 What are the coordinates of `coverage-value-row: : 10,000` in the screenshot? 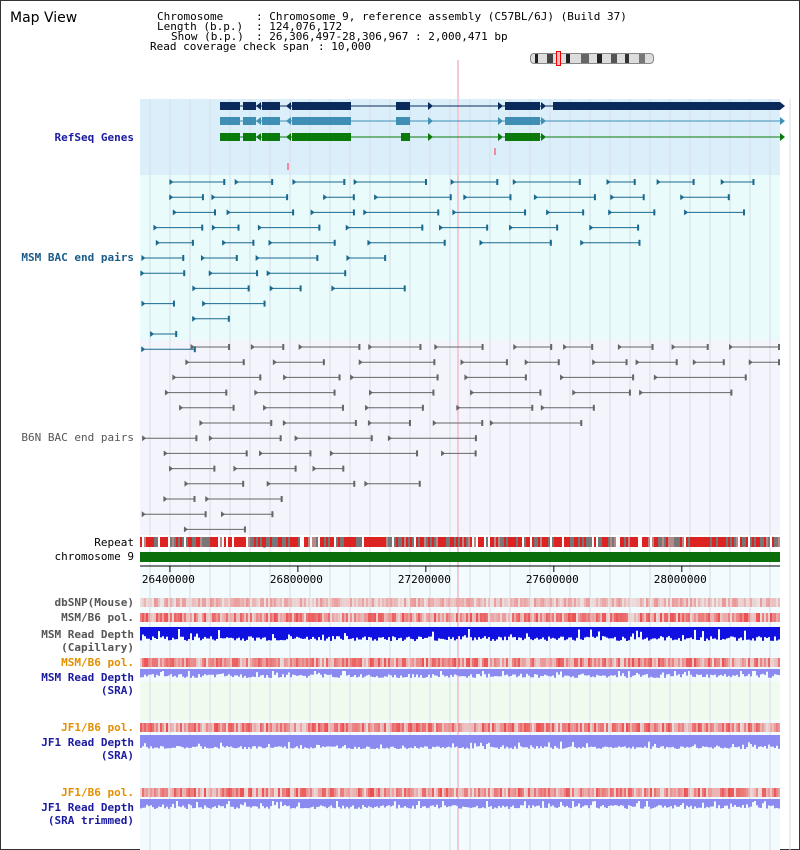 It's located at (344, 46).